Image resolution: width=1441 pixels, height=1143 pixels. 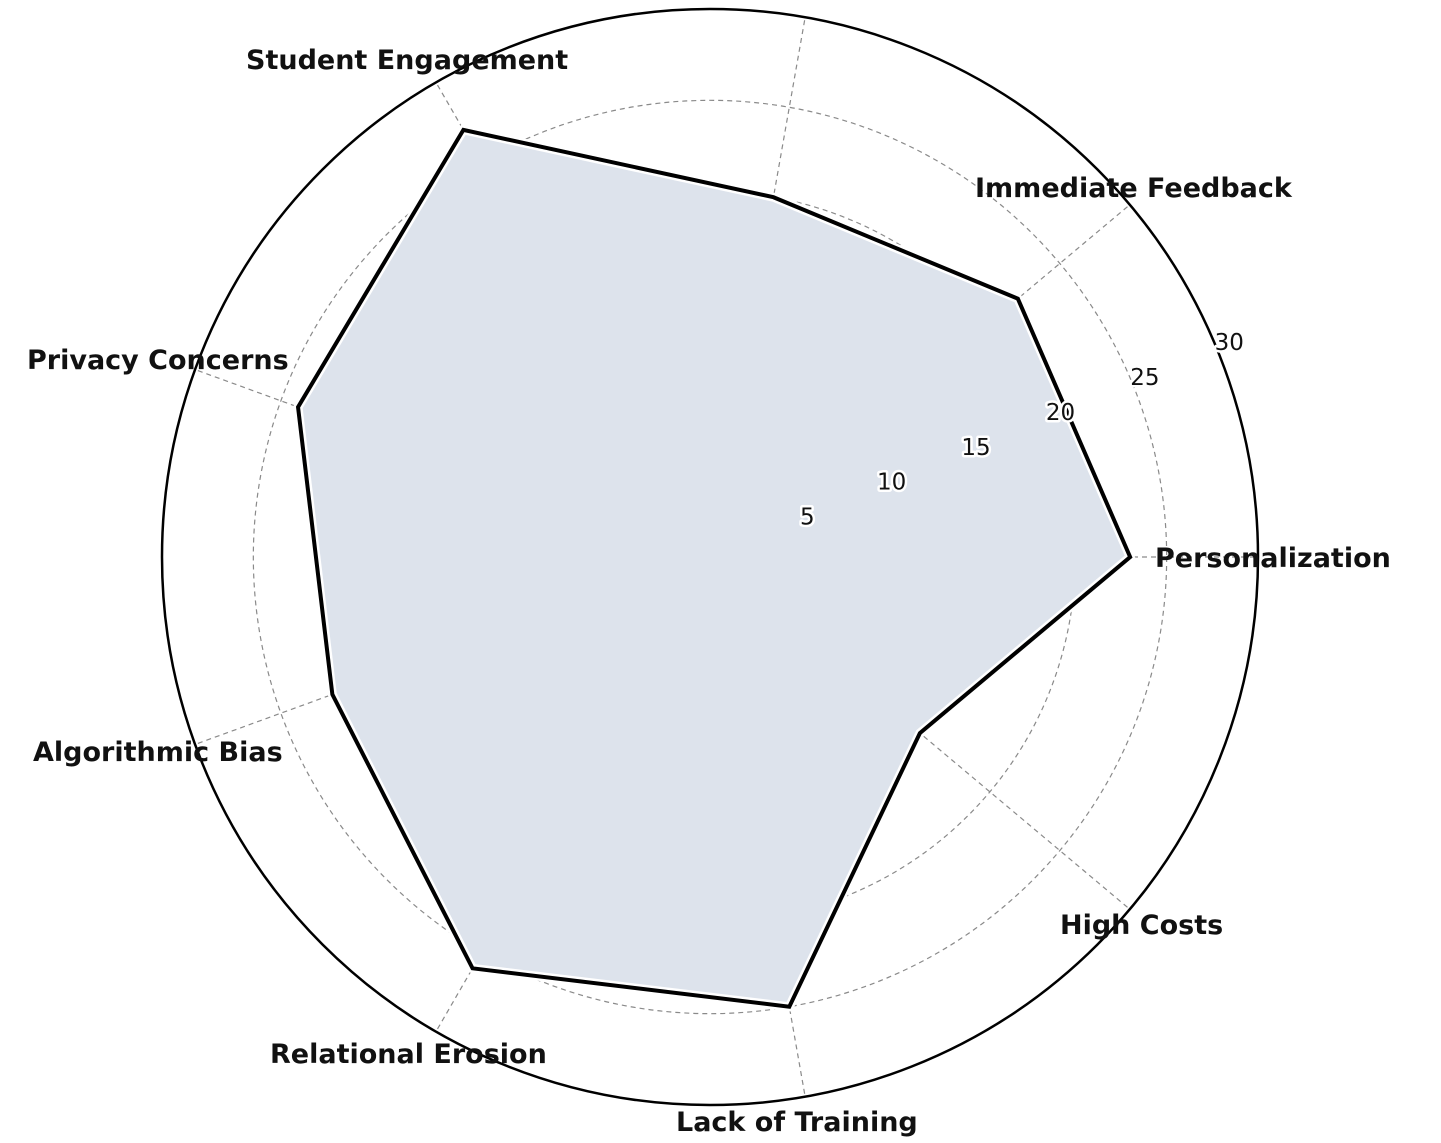 What do you see at coordinates (1141, 925) in the screenshot?
I see `category-label: High Costs` at bounding box center [1141, 925].